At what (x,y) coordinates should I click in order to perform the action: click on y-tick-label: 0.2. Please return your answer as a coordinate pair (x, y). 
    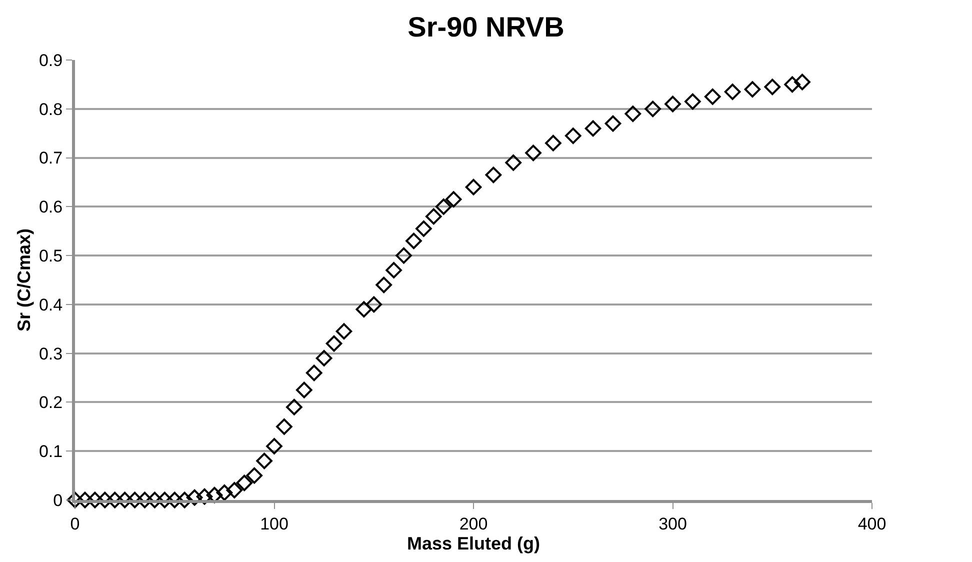
    Looking at the image, I should click on (50, 402).